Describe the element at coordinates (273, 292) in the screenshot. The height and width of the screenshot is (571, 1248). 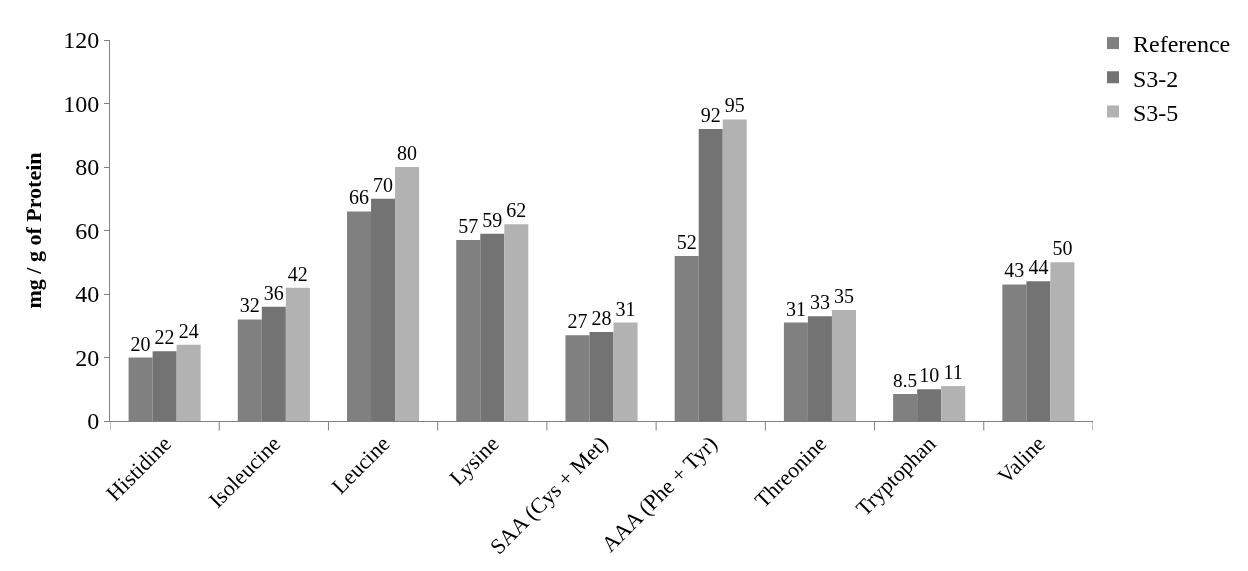
I see `data-label: 36` at that location.